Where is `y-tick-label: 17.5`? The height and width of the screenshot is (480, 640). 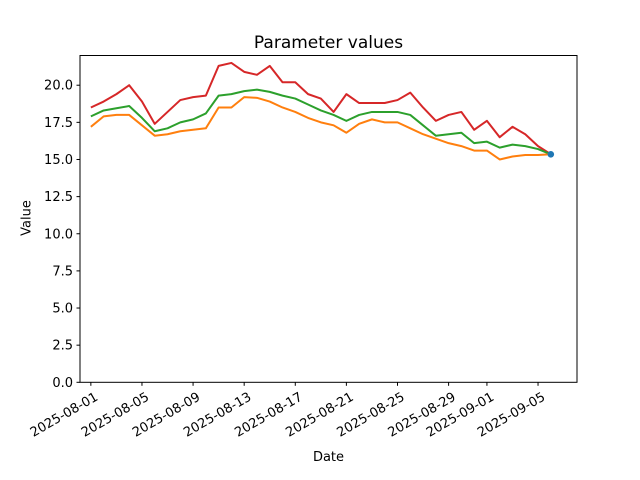 y-tick-label: 17.5 is located at coordinates (58, 123).